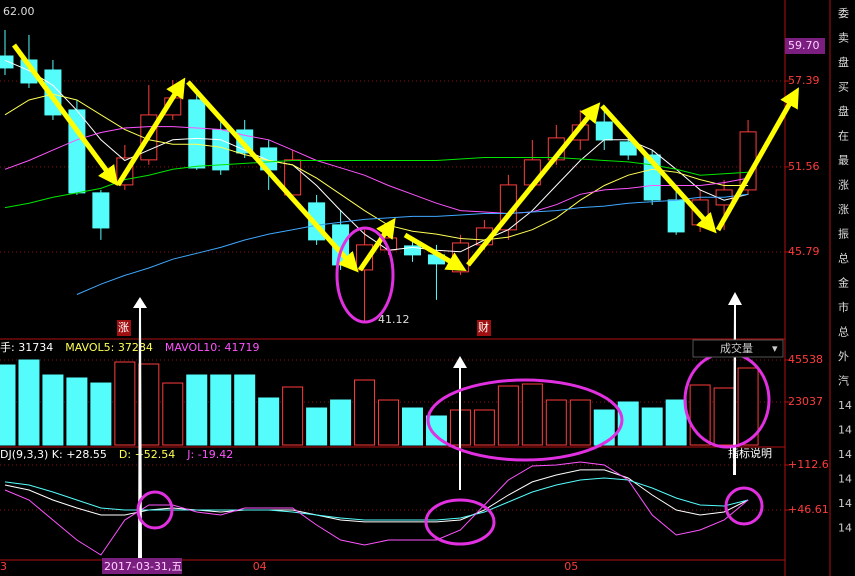  Describe the element at coordinates (804, 166) in the screenshot. I see `y-tick-label: 51.56` at that location.